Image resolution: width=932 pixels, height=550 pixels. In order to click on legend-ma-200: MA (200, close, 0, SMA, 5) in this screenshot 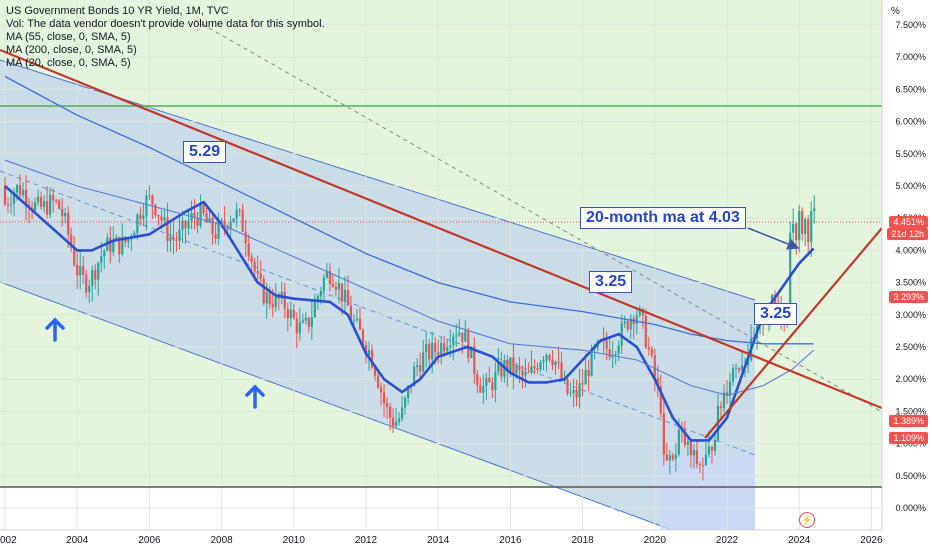, I will do `click(71, 50)`.